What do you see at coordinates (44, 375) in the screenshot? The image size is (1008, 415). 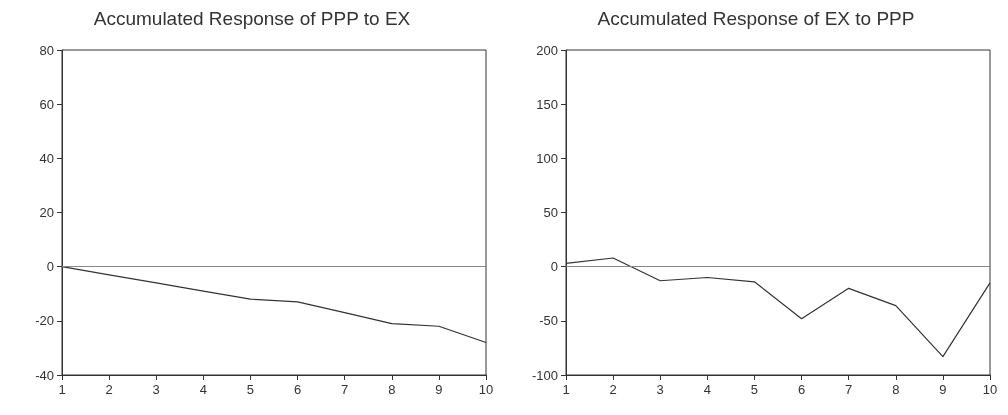 I see `y-tick-label: -40` at bounding box center [44, 375].